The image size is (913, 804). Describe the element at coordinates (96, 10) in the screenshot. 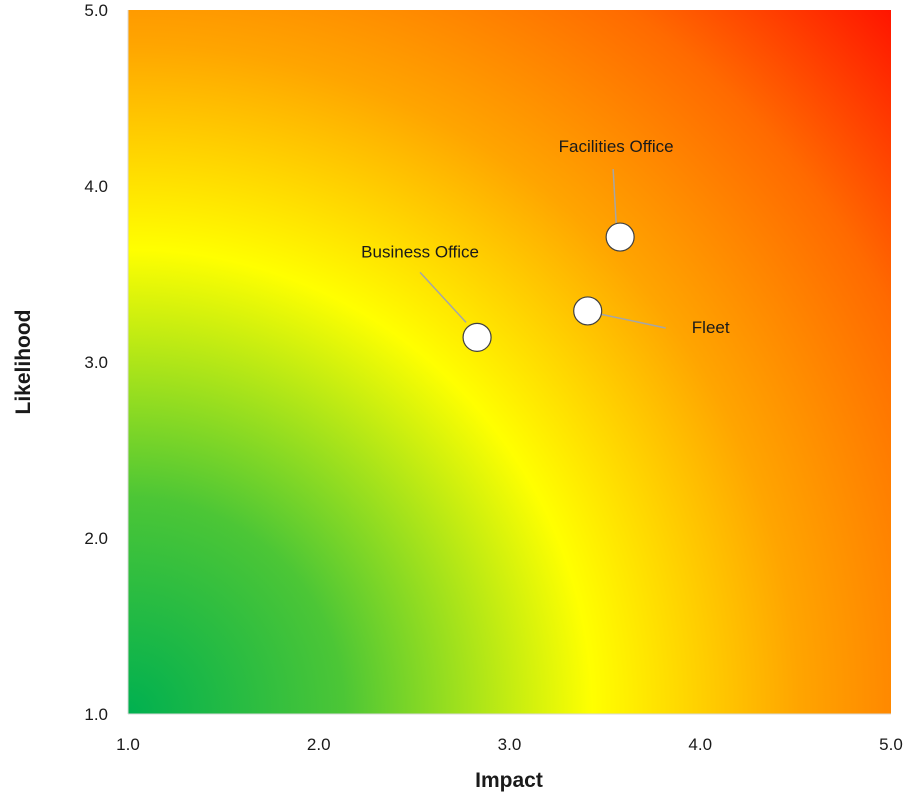

I see `y-tick-label: 5.0` at that location.